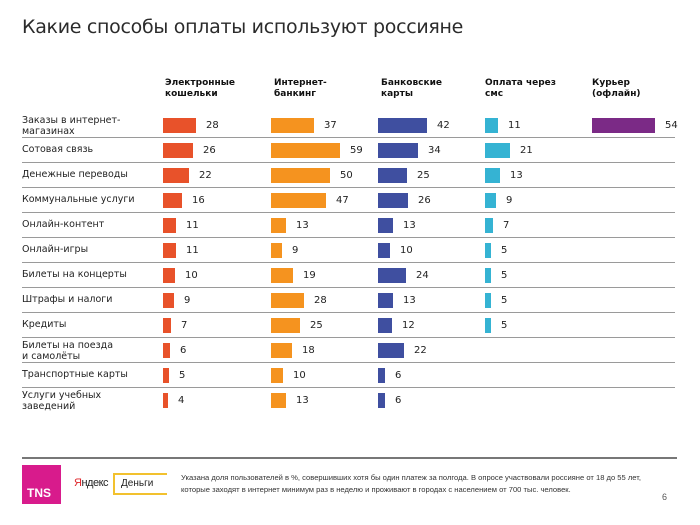  What do you see at coordinates (63, 224) in the screenshot?
I see `category-label-line: Онлайн-контент` at bounding box center [63, 224].